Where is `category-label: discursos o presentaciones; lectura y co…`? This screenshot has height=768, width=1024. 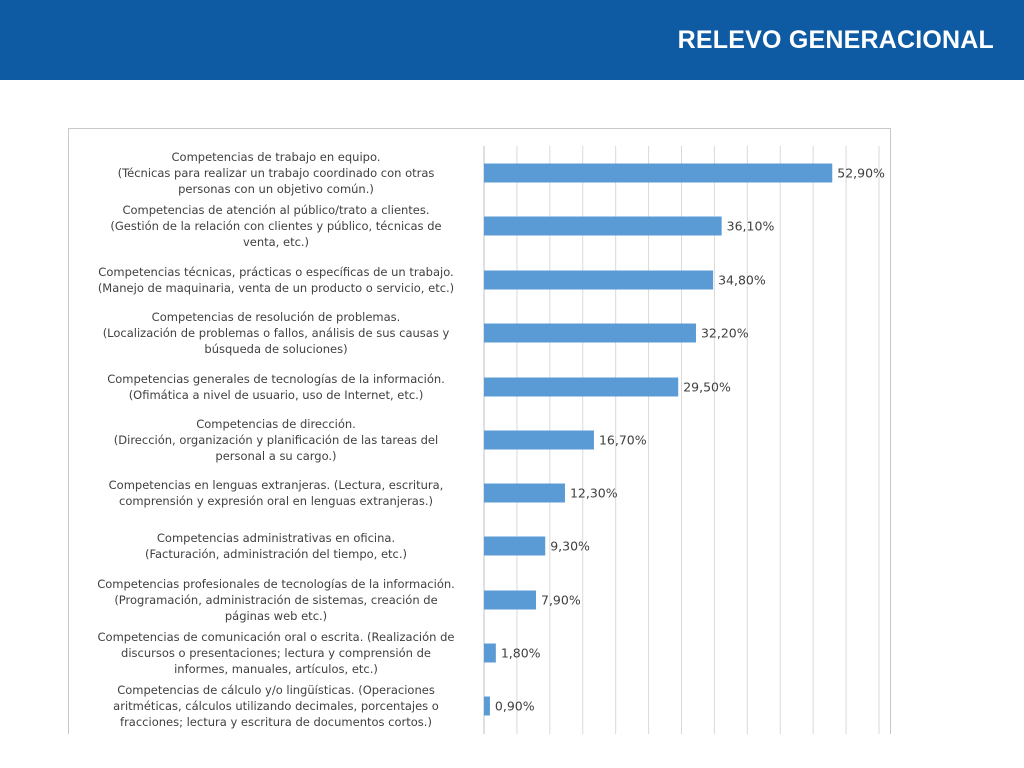 category-label: discursos o presentaciones; lectura y co… is located at coordinates (276, 653).